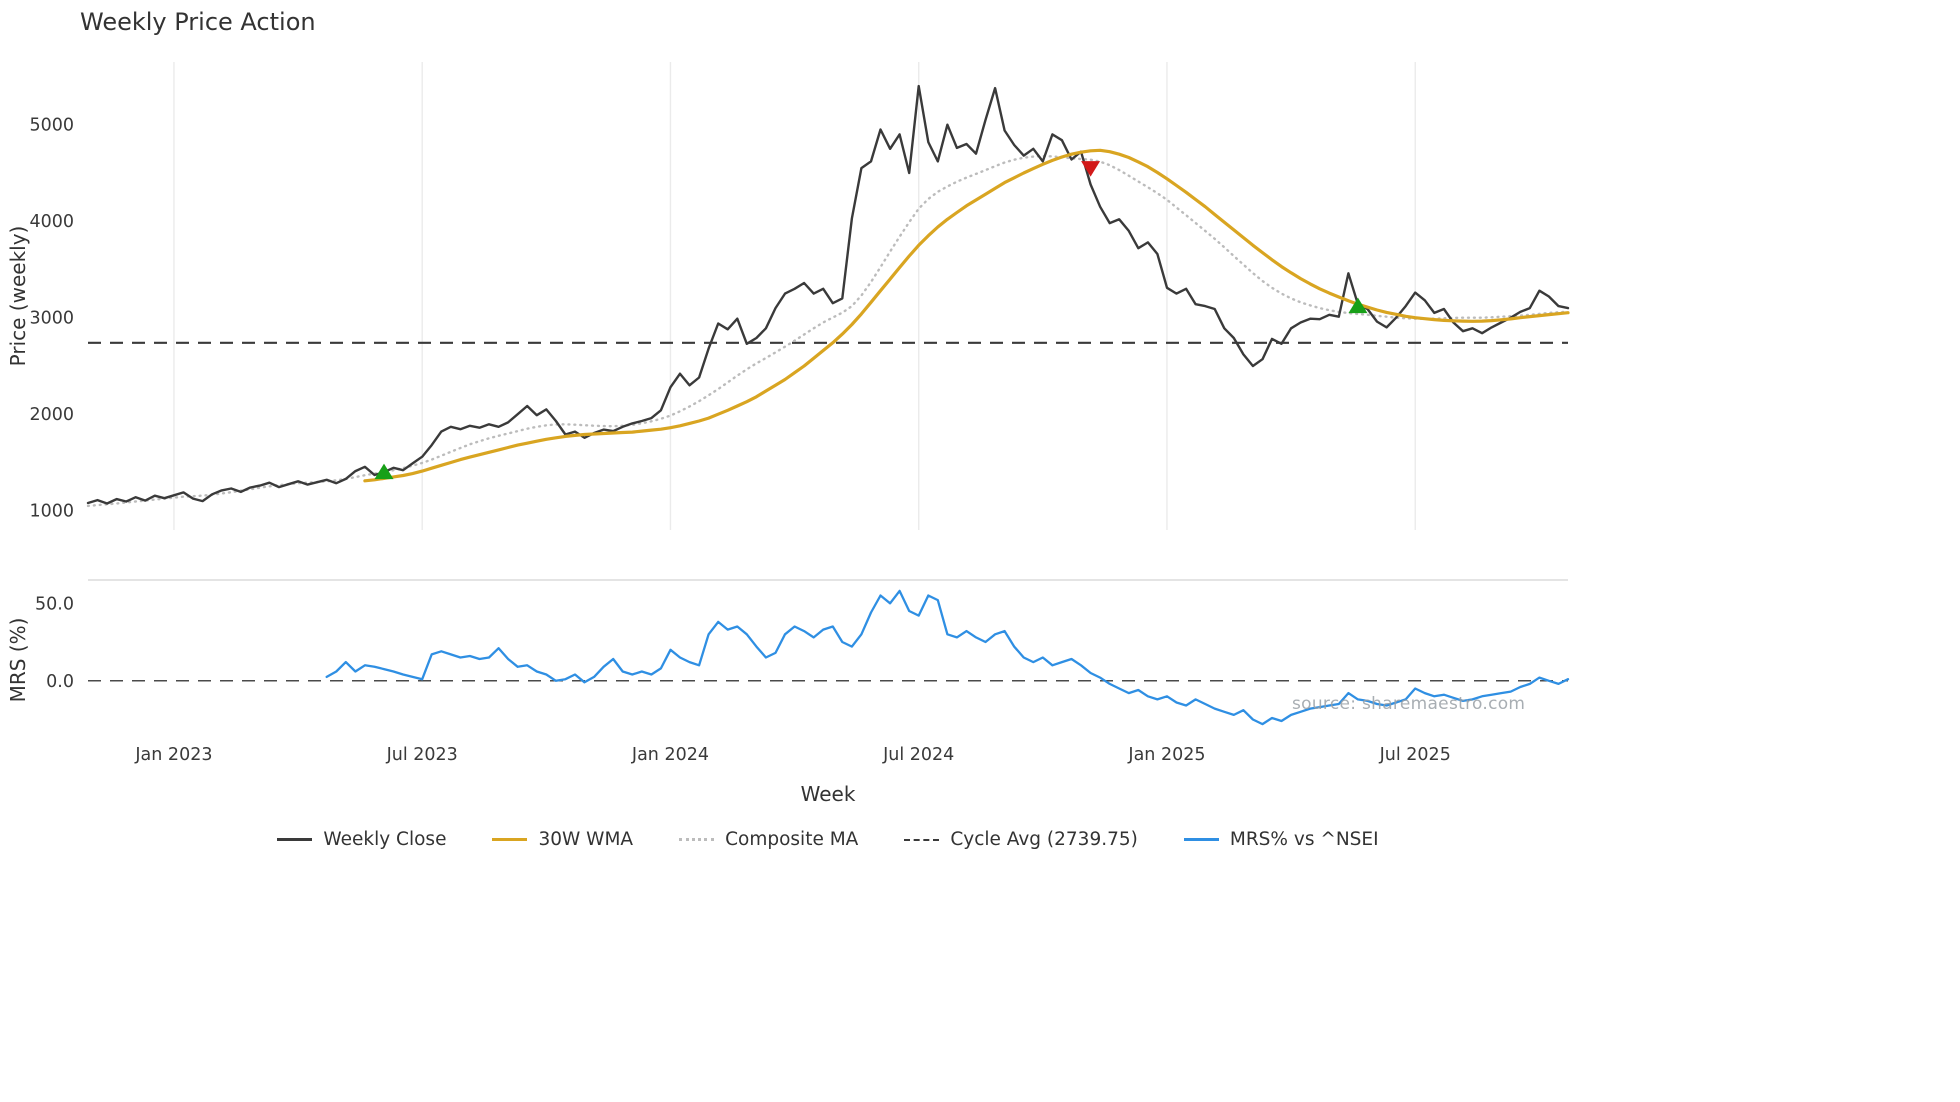 The height and width of the screenshot is (1102, 1960). What do you see at coordinates (54, 604) in the screenshot?
I see `y-tick-label: 50.0` at bounding box center [54, 604].